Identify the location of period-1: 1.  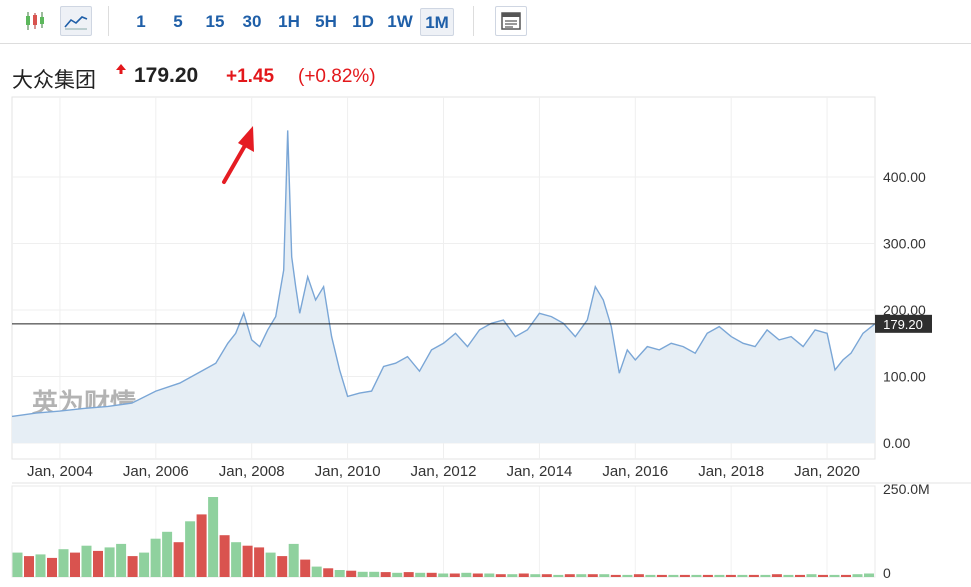
(141, 21).